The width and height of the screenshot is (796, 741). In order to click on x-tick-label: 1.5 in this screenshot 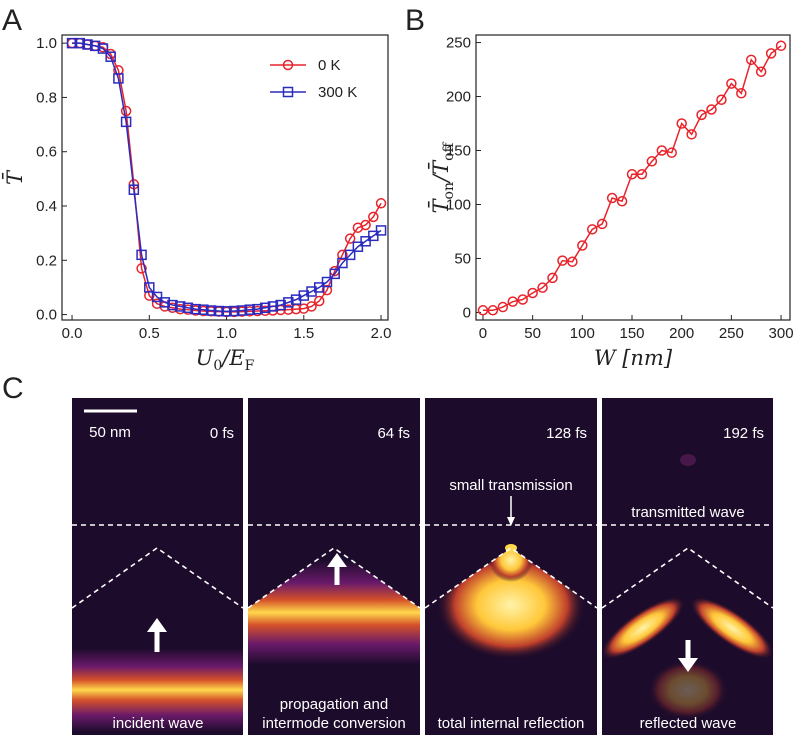, I will do `click(303, 333)`.